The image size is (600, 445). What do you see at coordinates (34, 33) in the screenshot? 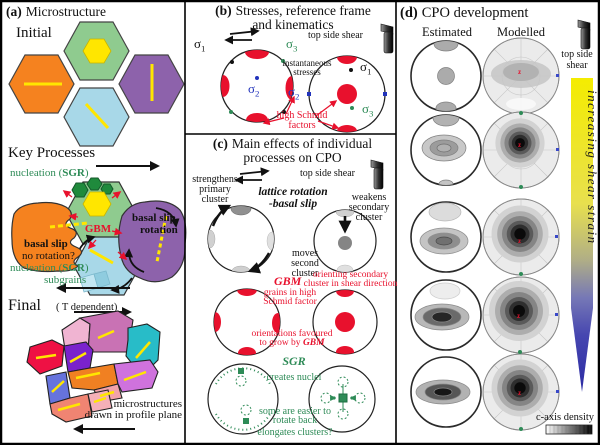
I see `initial-label: Initial` at bounding box center [34, 33].